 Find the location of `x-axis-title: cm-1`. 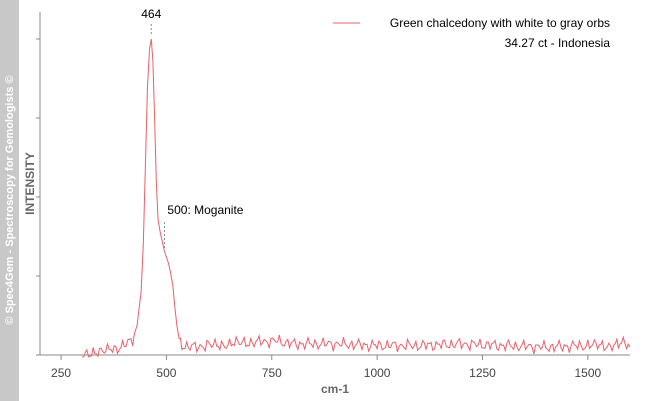

x-axis-title: cm-1 is located at coordinates (335, 389).